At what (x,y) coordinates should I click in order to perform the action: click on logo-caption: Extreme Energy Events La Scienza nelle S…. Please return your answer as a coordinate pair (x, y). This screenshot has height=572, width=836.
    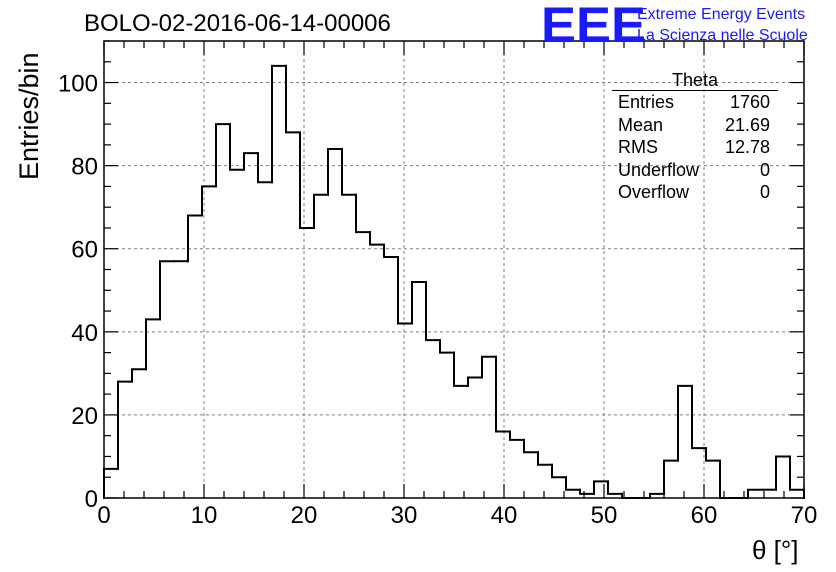
    Looking at the image, I should click on (722, 25).